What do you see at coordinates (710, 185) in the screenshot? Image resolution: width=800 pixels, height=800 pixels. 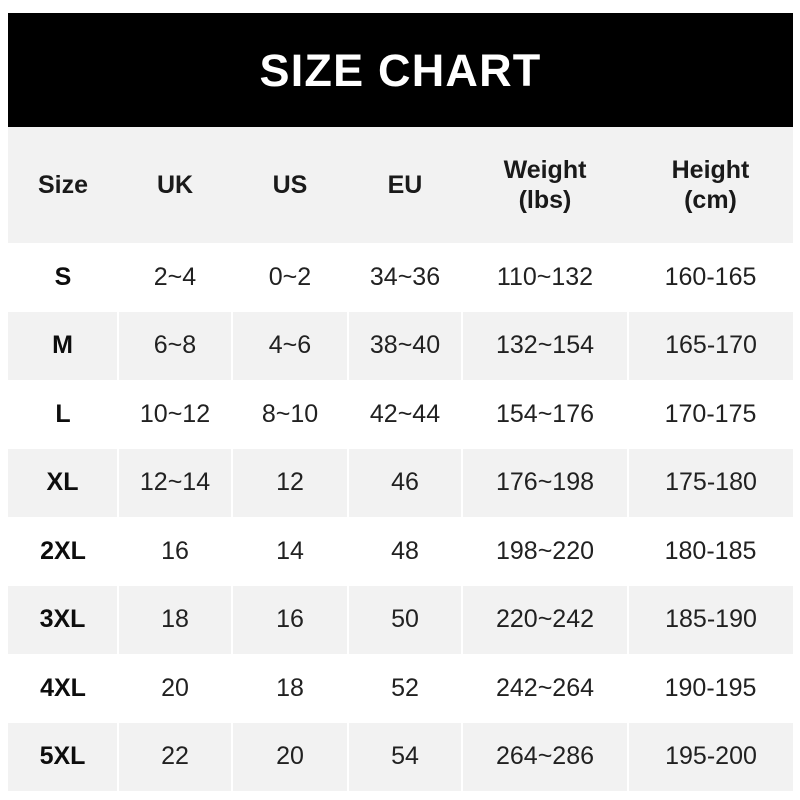 I see `column-header-height: Height (cm)` at bounding box center [710, 185].